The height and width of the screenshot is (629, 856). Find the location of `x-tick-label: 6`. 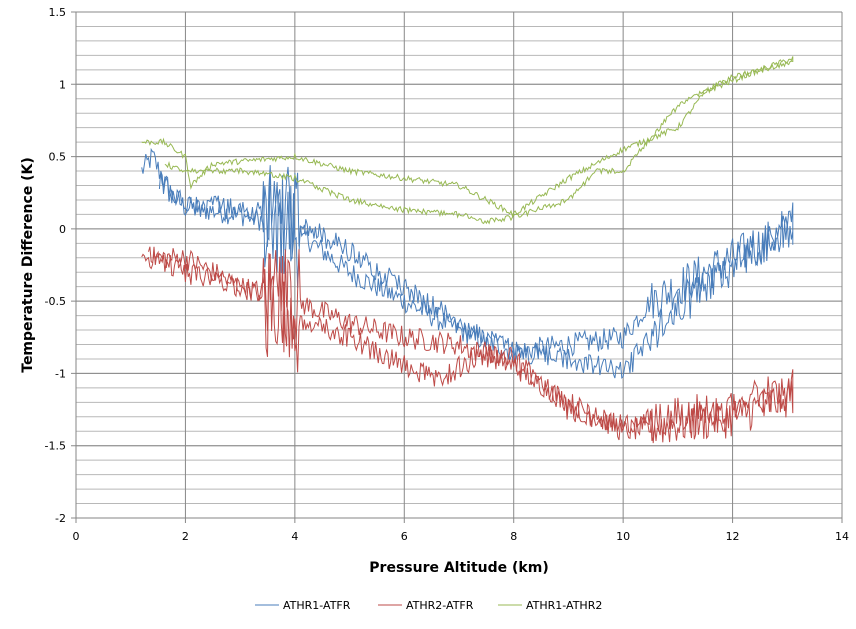

x-tick-label: 6 is located at coordinates (404, 536).